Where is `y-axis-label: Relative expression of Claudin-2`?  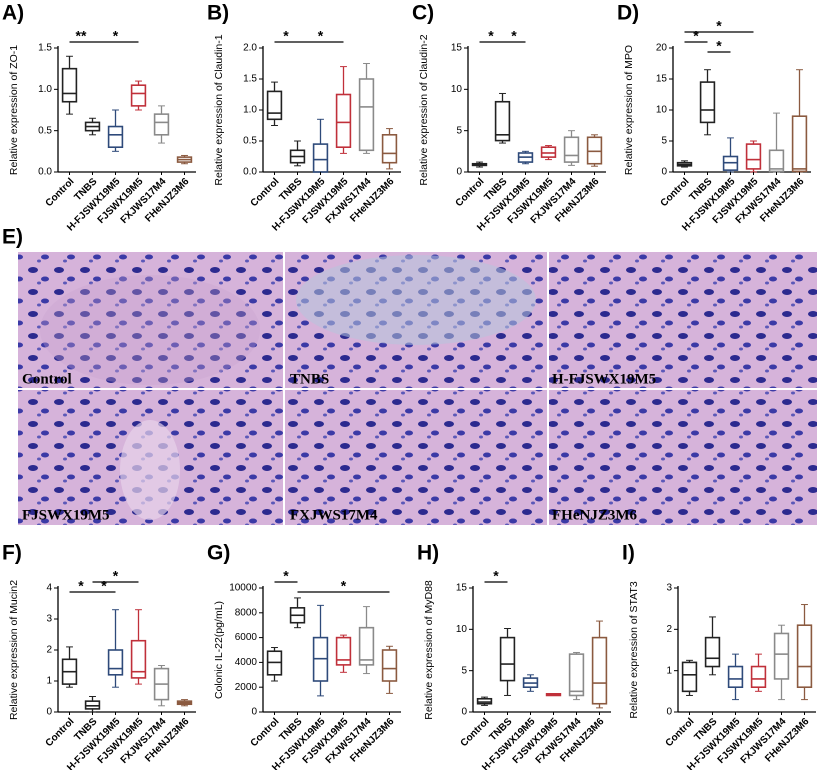 y-axis-label: Relative expression of Claudin-2 is located at coordinates (424, 109).